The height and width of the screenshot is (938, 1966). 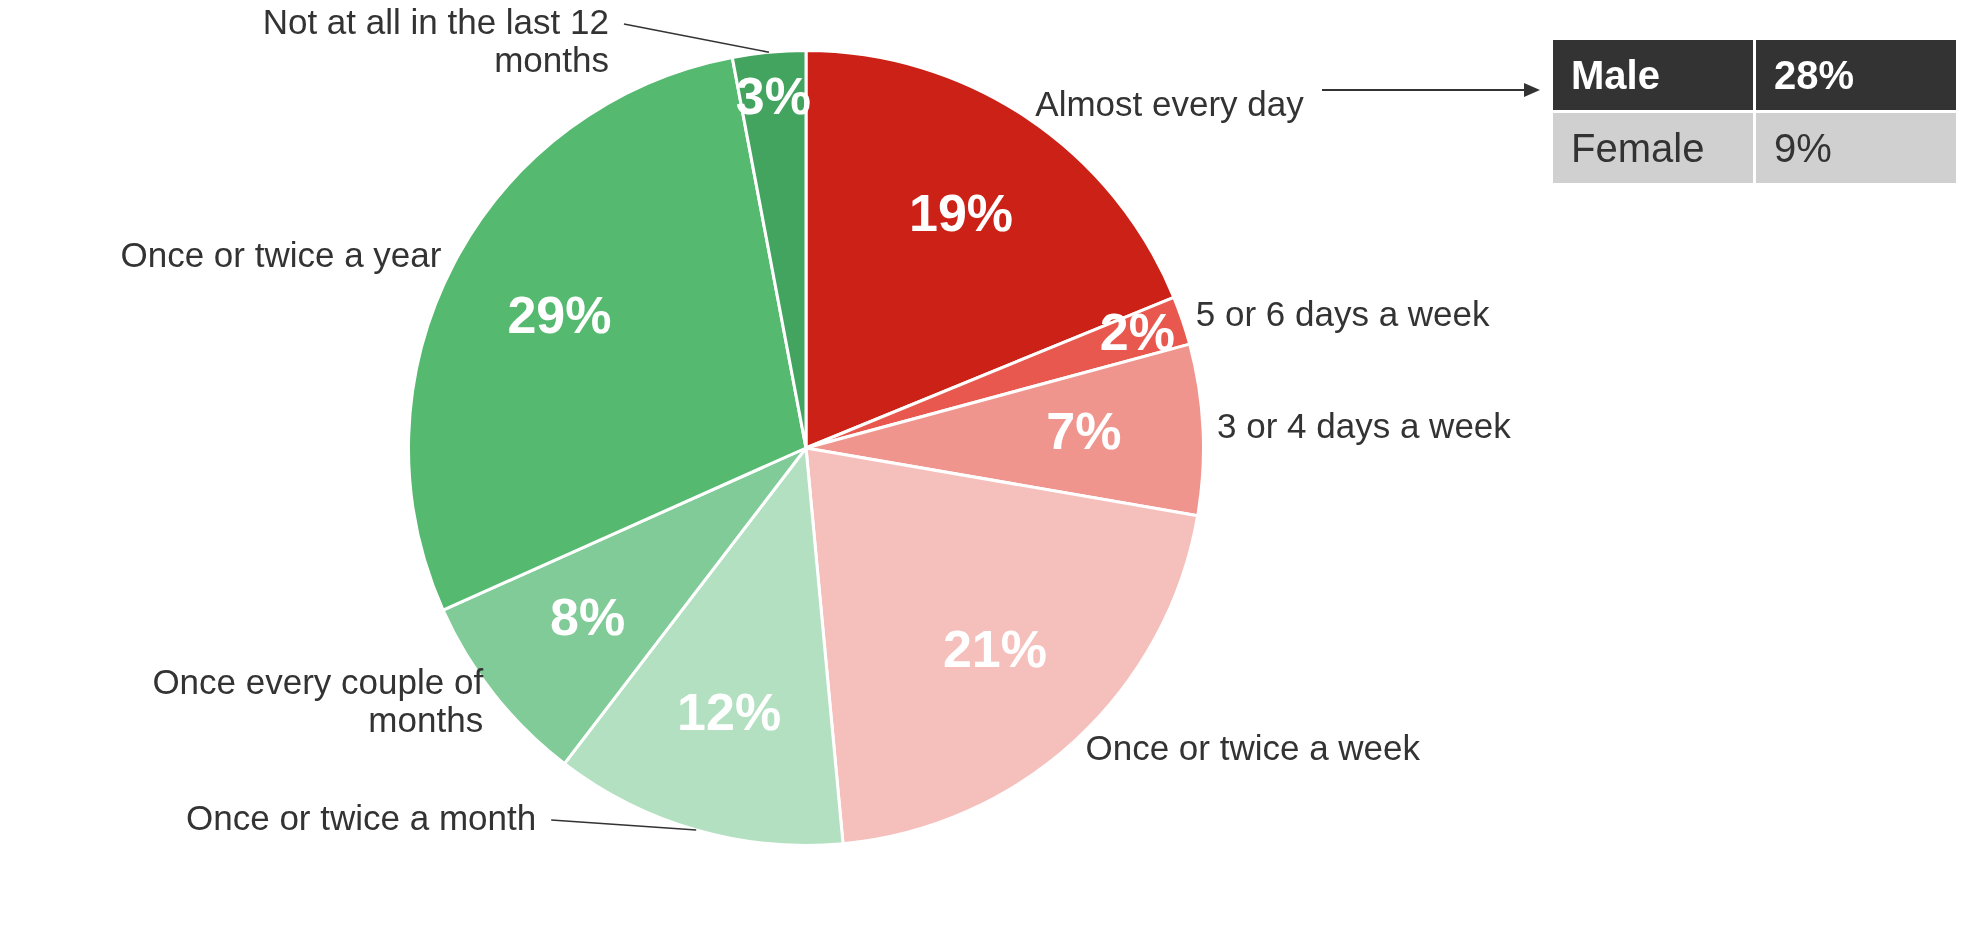 What do you see at coordinates (281, 254) in the screenshot?
I see `slice-label: Once or twice a year` at bounding box center [281, 254].